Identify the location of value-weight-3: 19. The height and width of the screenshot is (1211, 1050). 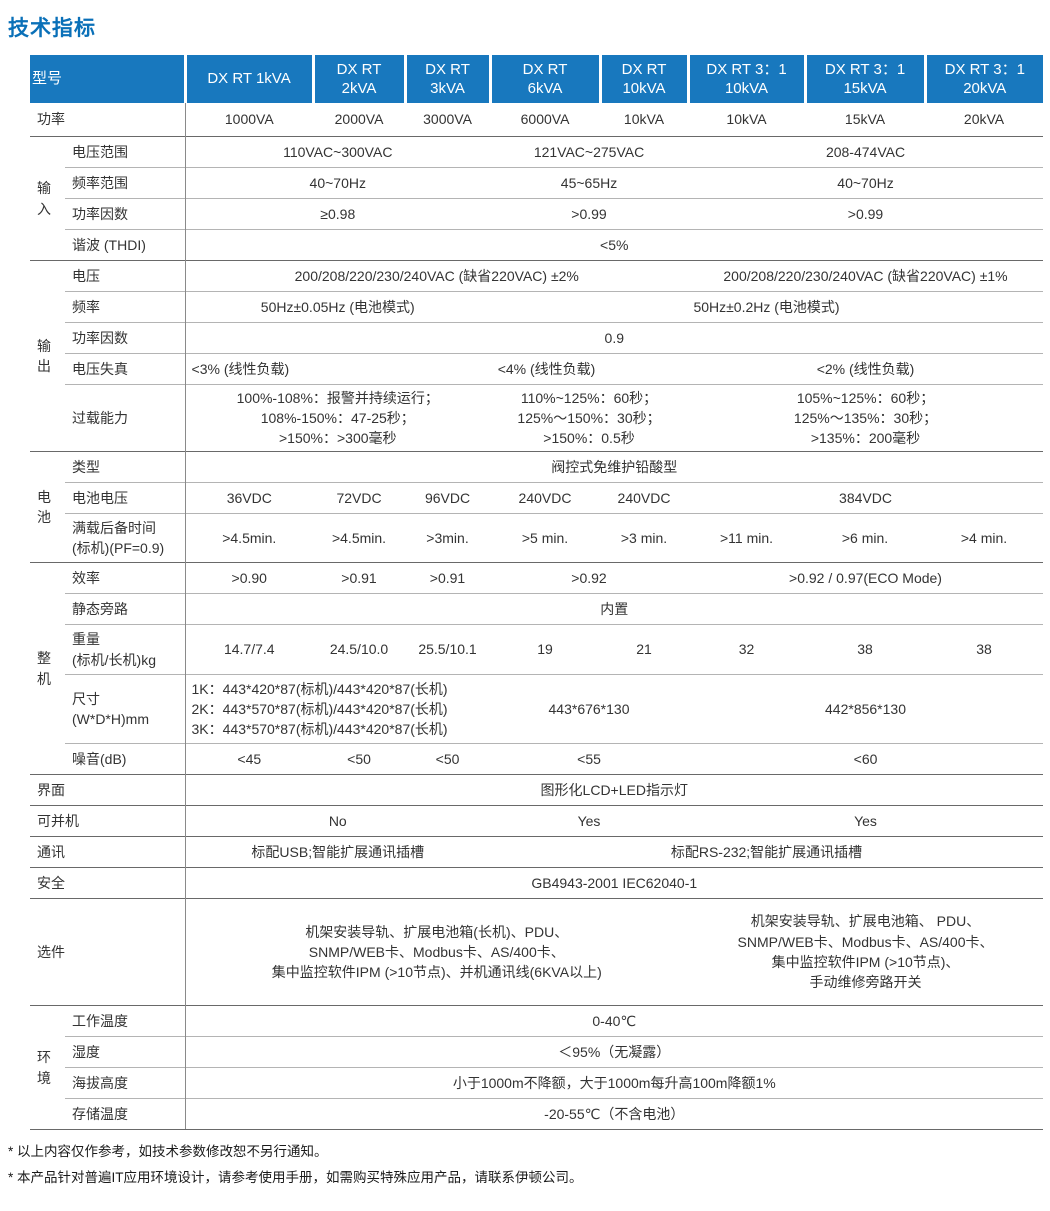
(545, 649).